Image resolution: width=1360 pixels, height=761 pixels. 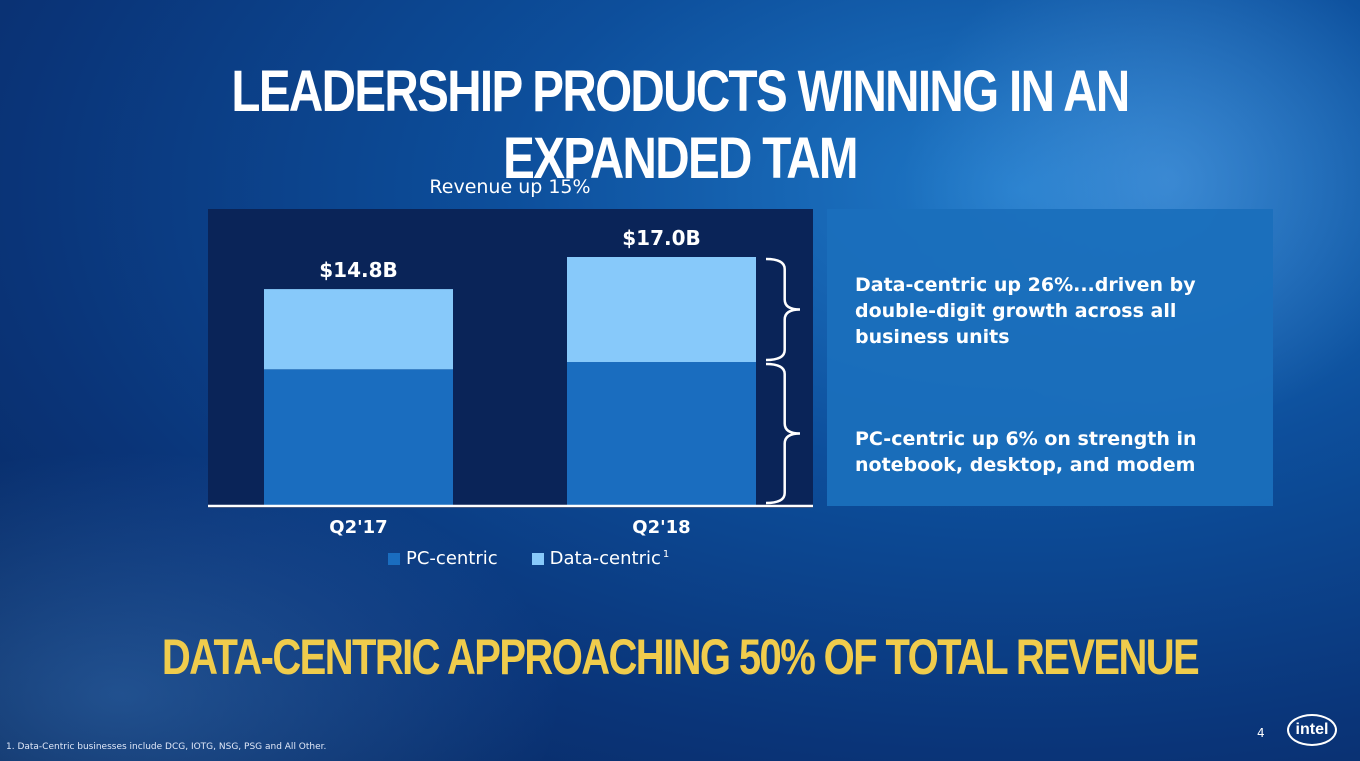 I want to click on x-tick-label: Q2'17, so click(x=358, y=527).